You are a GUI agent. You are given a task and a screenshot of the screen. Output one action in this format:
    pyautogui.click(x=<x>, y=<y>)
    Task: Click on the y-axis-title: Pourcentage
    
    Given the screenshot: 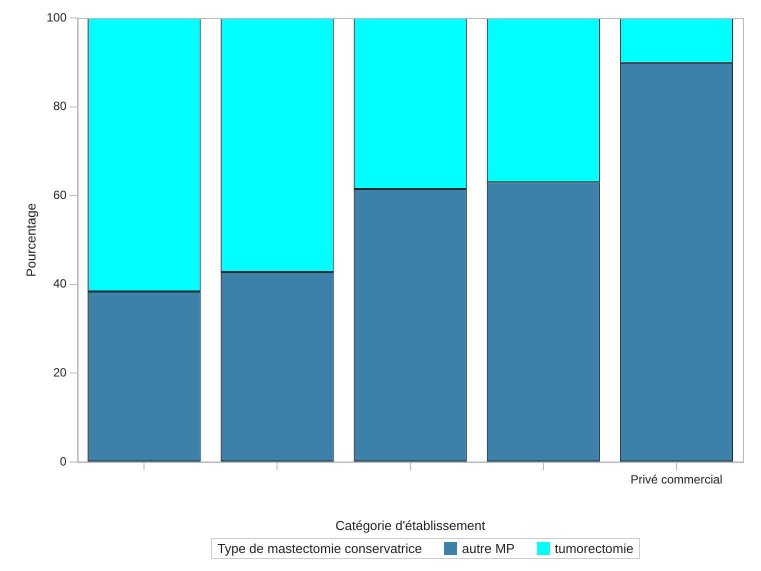 What is the action you would take?
    pyautogui.click(x=30, y=240)
    